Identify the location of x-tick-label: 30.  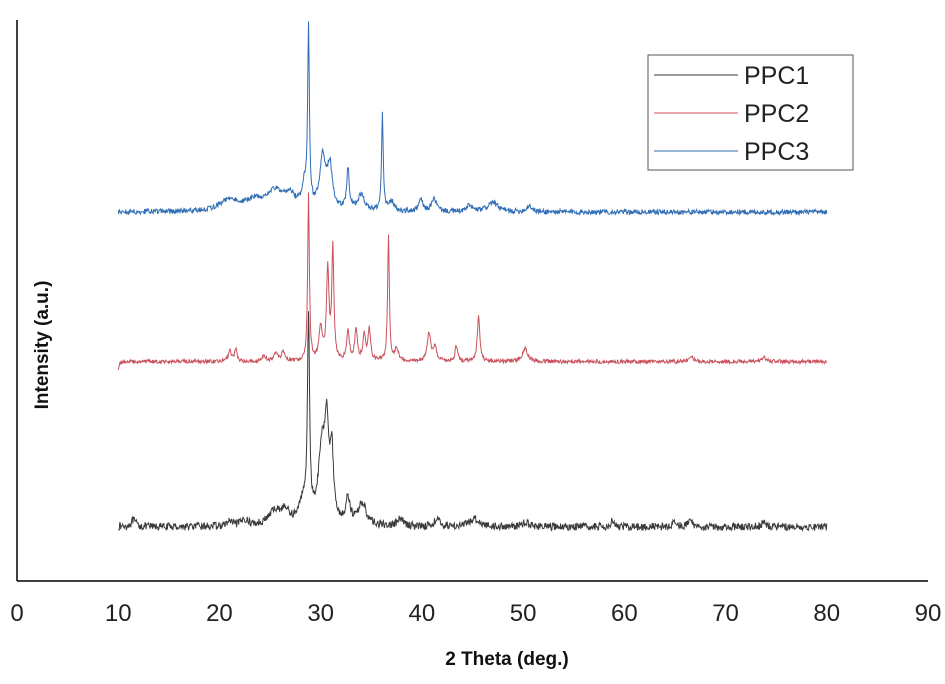
(320, 613).